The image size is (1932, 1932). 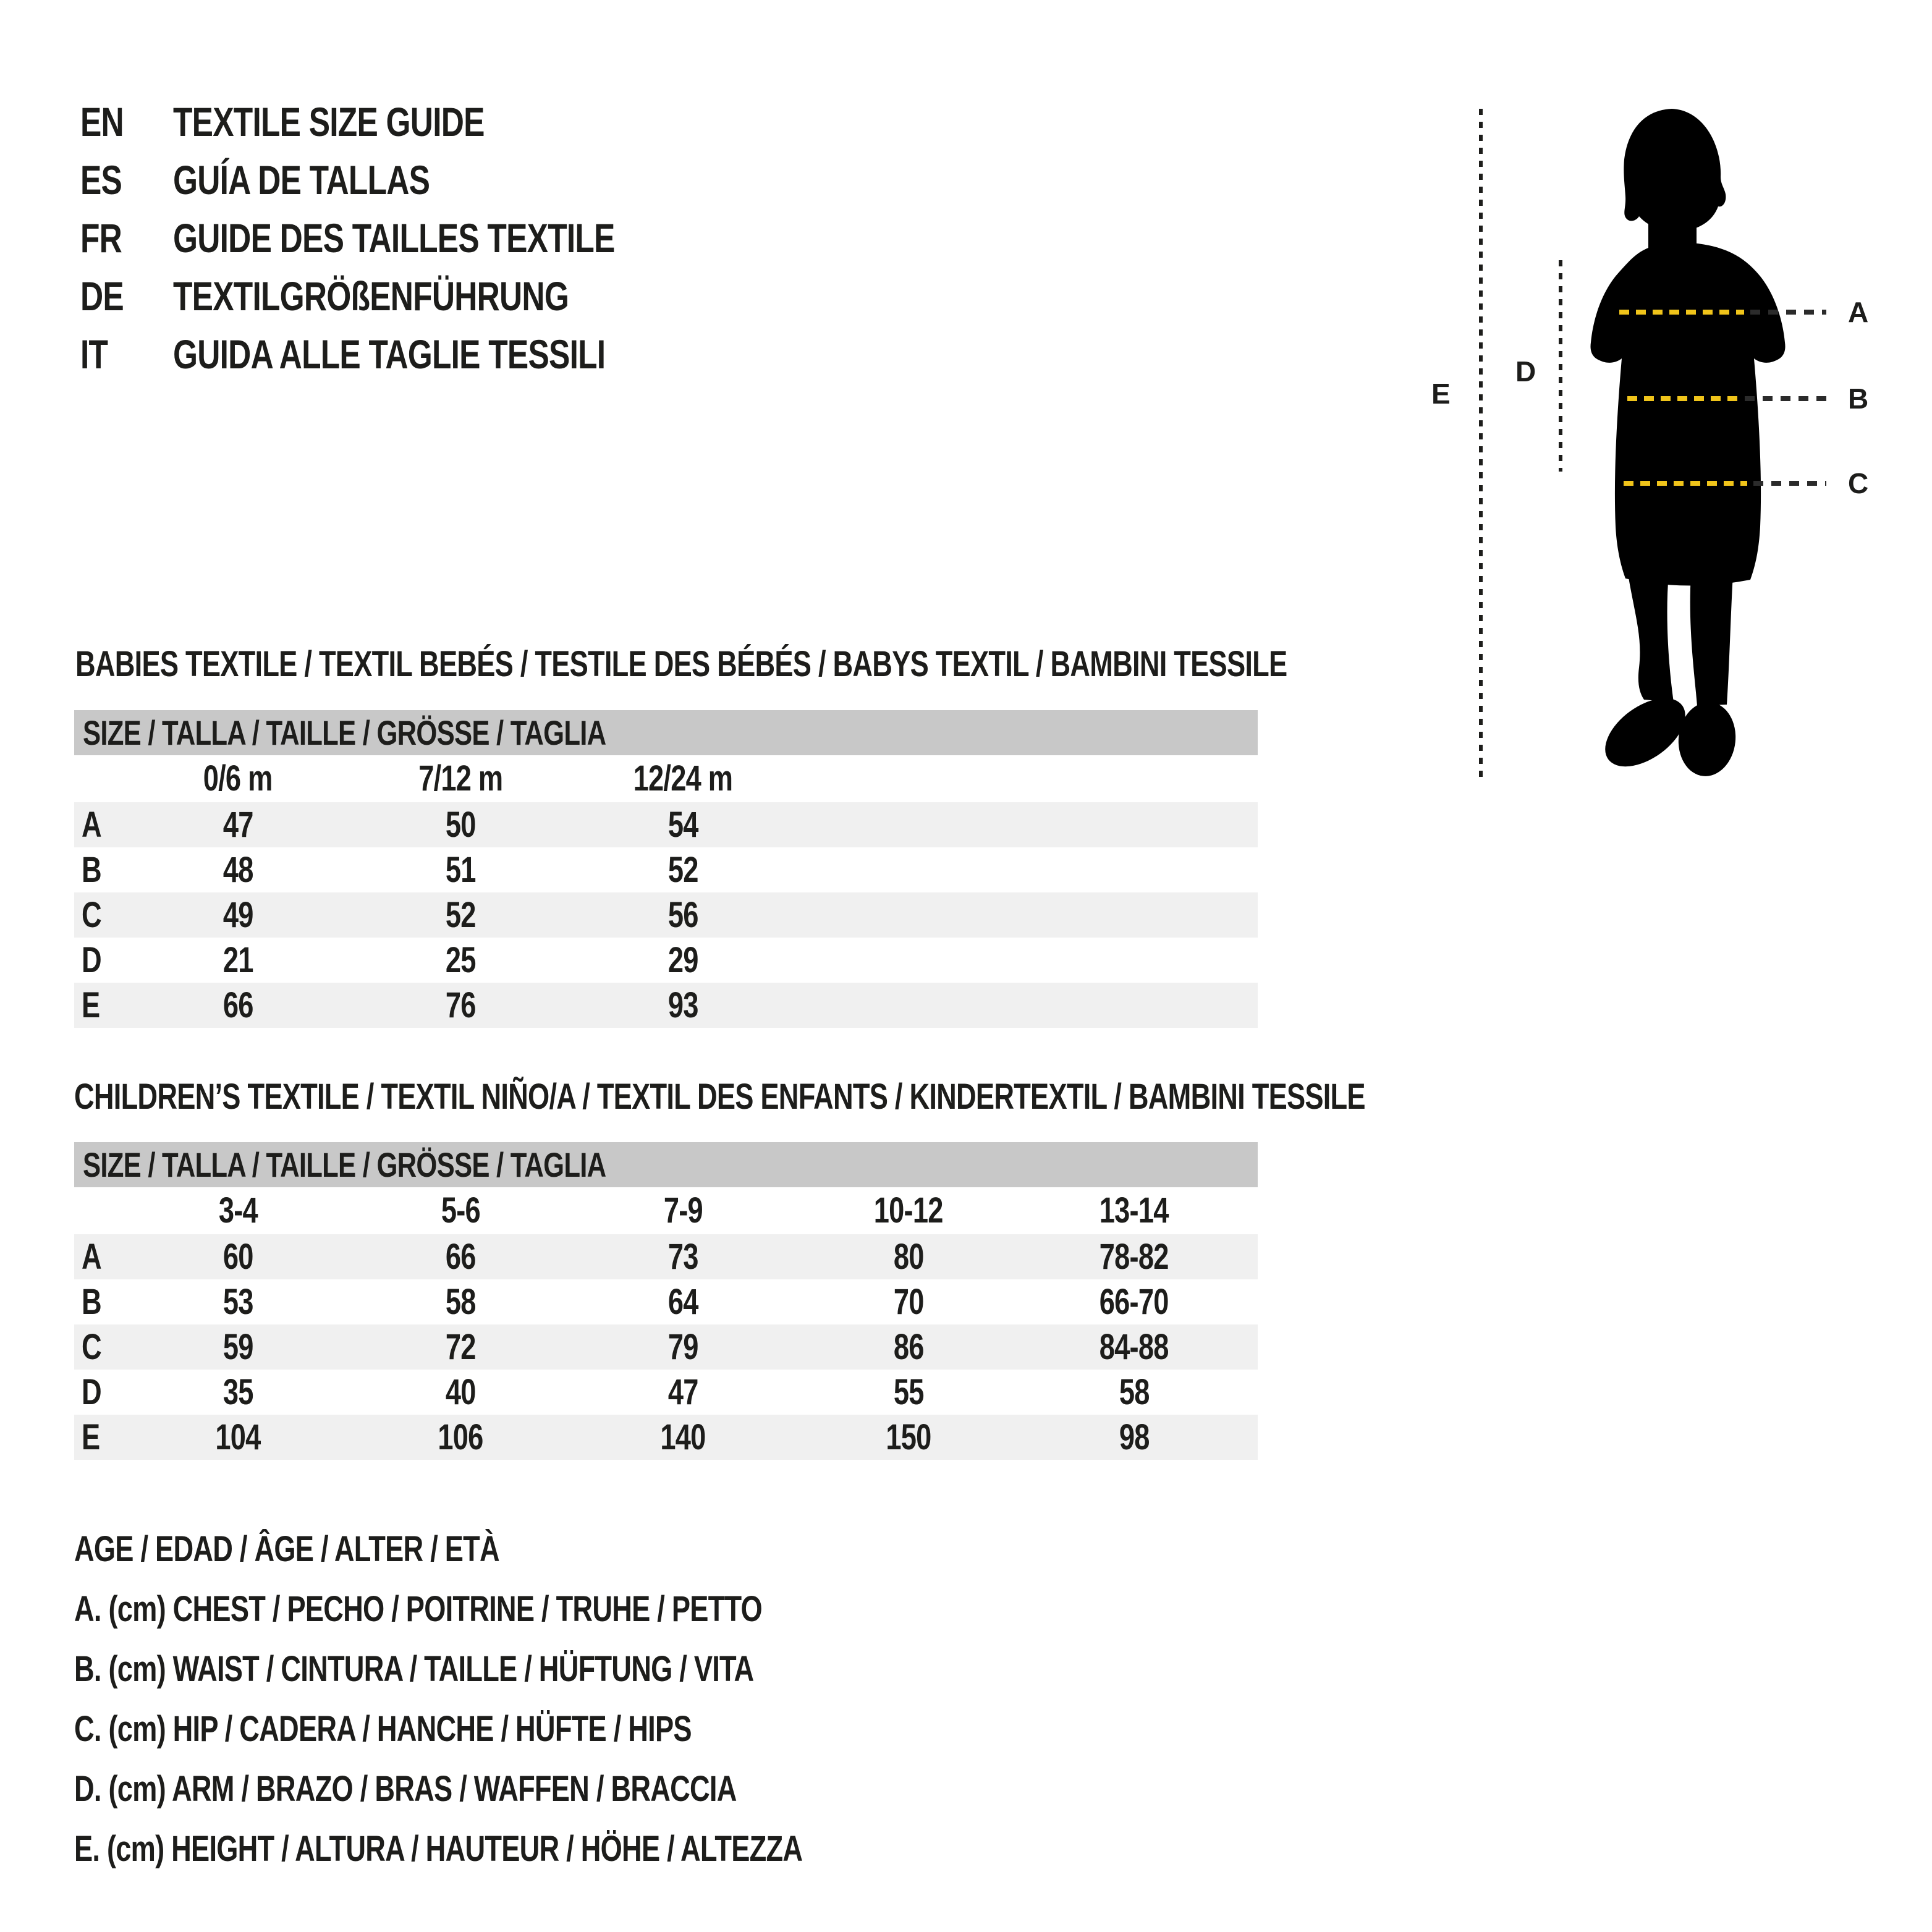 What do you see at coordinates (666, 732) in the screenshot?
I see `babies-size-header-bar: SIZE / TALLA / TAILLE / GRÖSSE / TAGLIA` at bounding box center [666, 732].